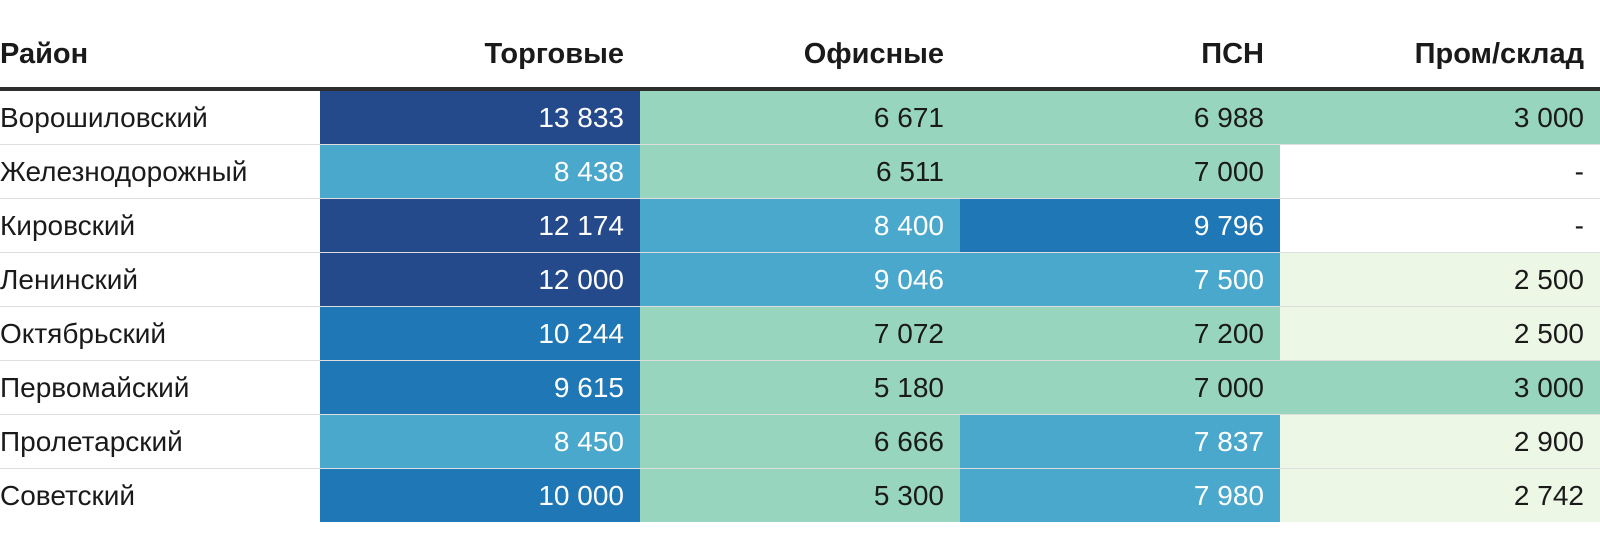  What do you see at coordinates (1440, 441) in the screenshot?
I see `value-cell-industrial-warehouse: 2 900` at bounding box center [1440, 441].